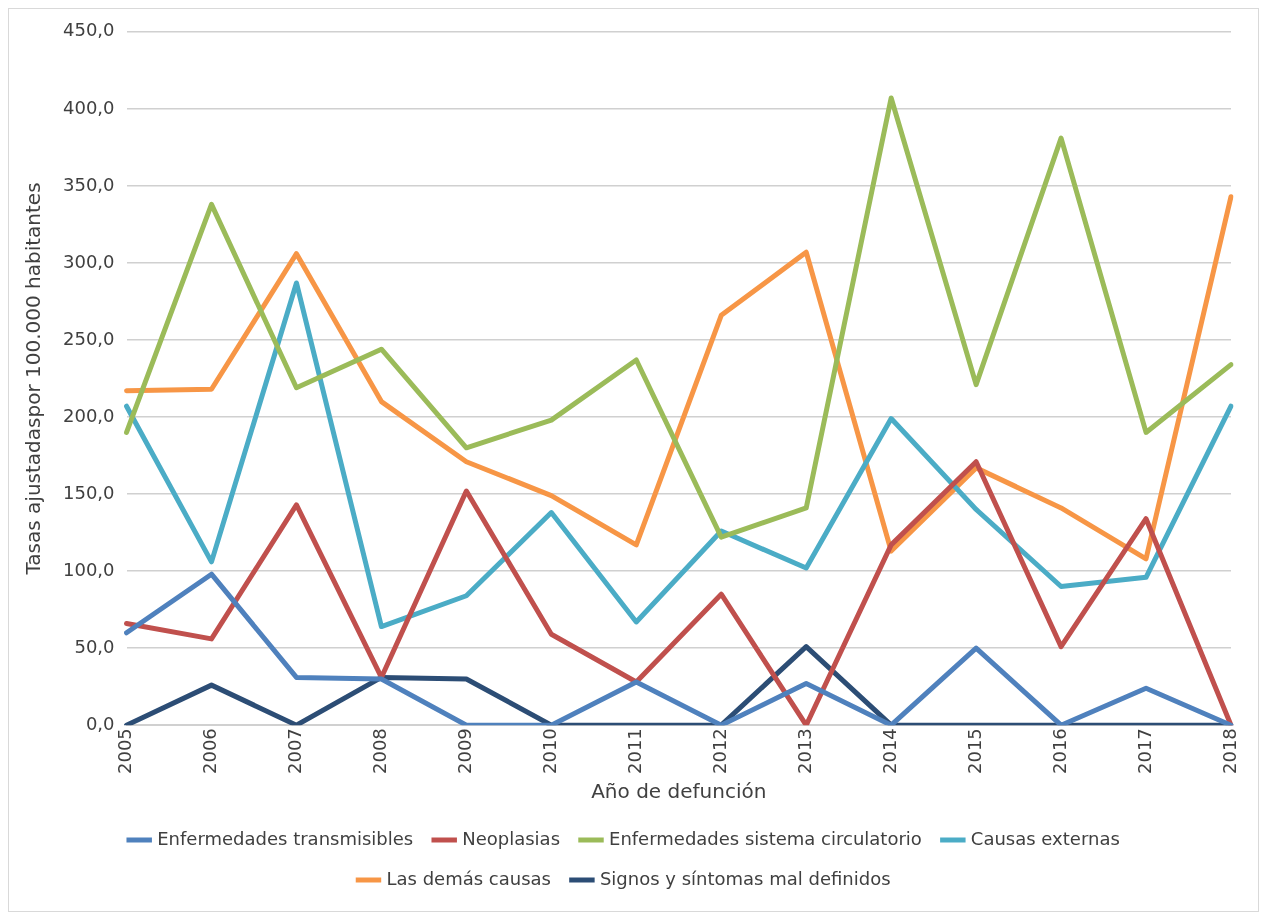 The width and height of the screenshot is (1267, 920). I want to click on x-tick-label: 2009, so click(465, 751).